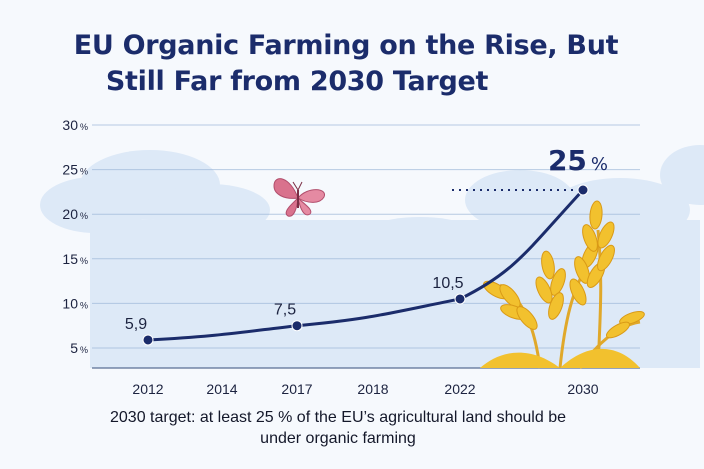 This screenshot has width=704, height=469. I want to click on wheat-icon, so click(562, 284).